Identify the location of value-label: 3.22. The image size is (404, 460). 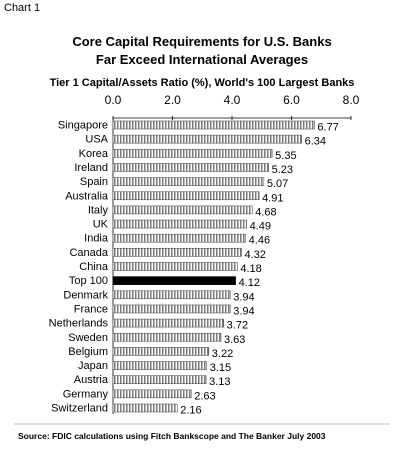
(222, 354).